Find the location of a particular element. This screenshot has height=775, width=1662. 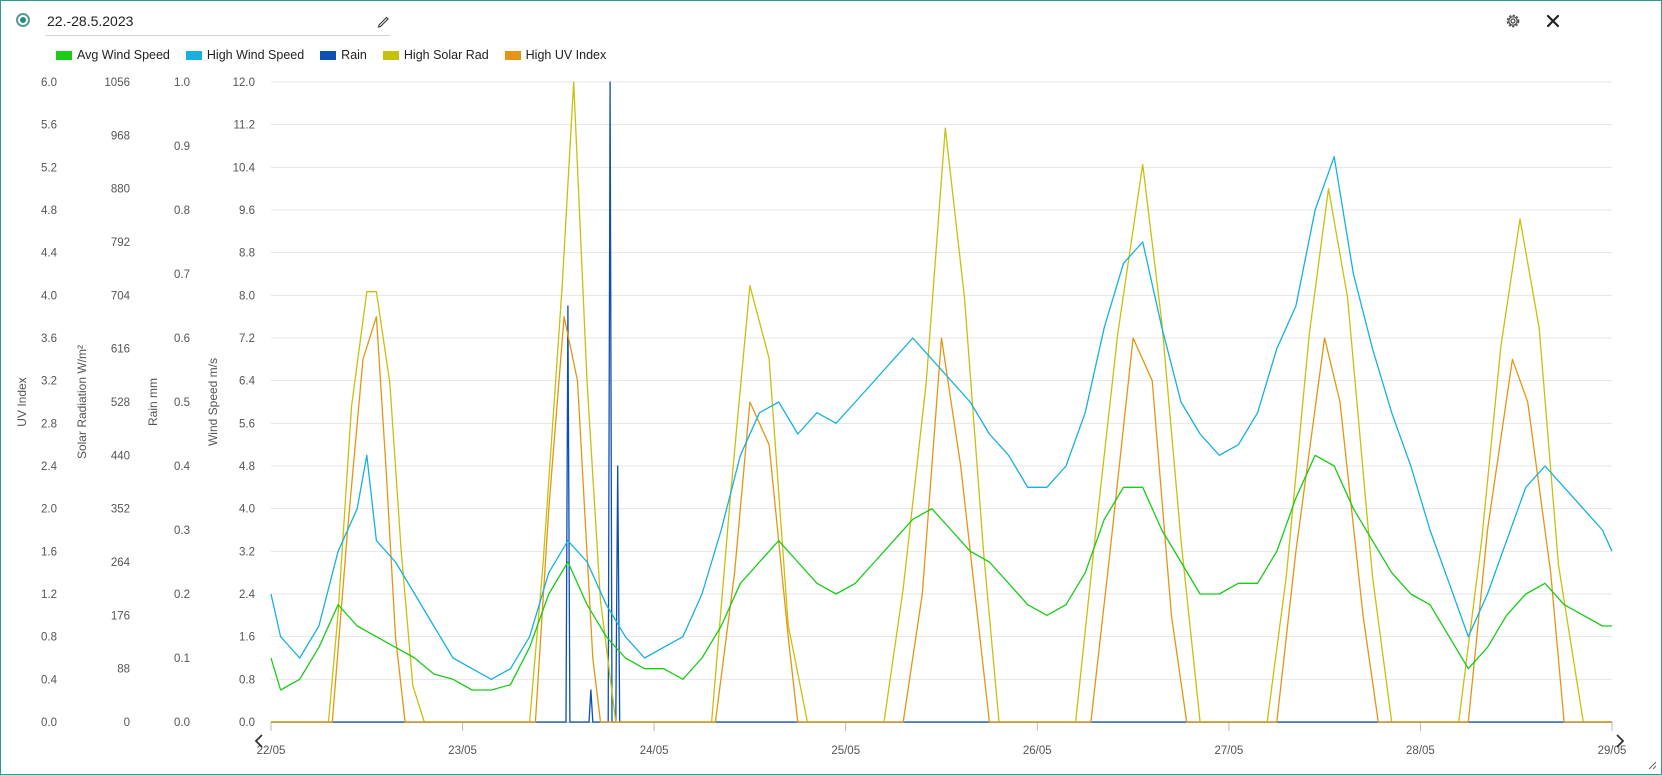

y-tick-label-rain: 0.7 is located at coordinates (182, 275).